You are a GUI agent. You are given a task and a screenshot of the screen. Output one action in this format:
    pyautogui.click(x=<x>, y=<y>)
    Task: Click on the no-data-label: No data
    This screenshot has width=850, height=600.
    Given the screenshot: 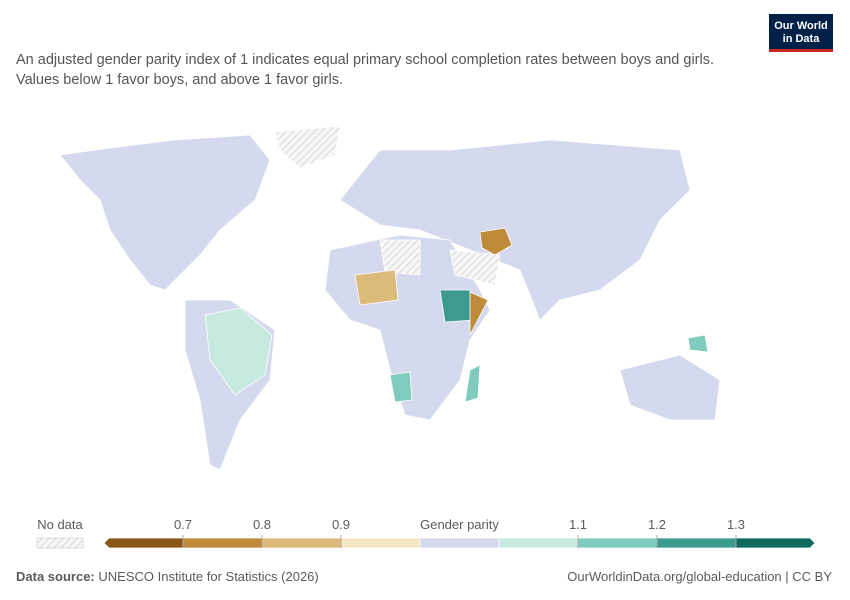 What is the action you would take?
    pyautogui.click(x=60, y=524)
    